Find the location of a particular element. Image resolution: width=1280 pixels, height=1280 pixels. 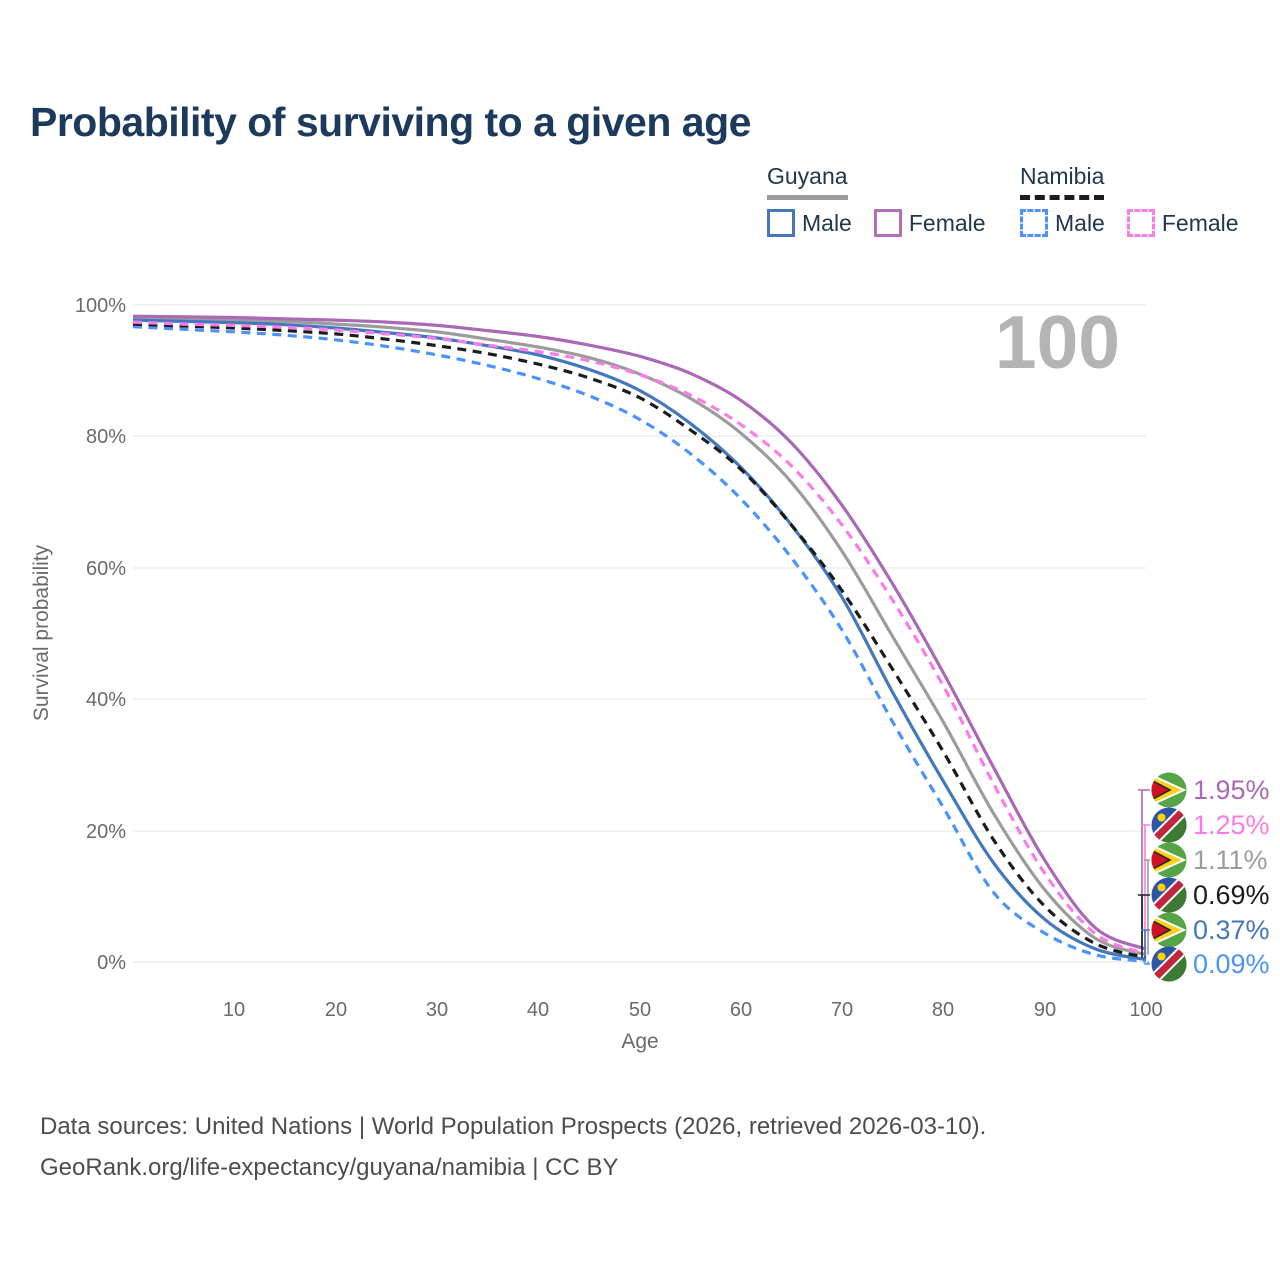

legend-entry-namibia-female: Female is located at coordinates (1182, 223).